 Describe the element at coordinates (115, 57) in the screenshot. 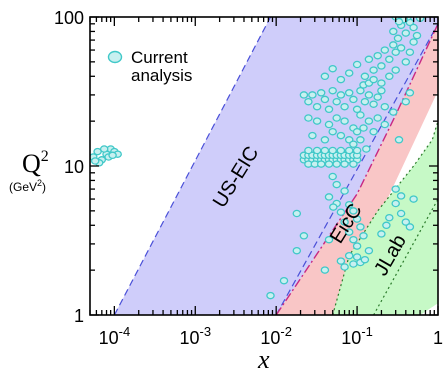

I see `legend-marker` at that location.